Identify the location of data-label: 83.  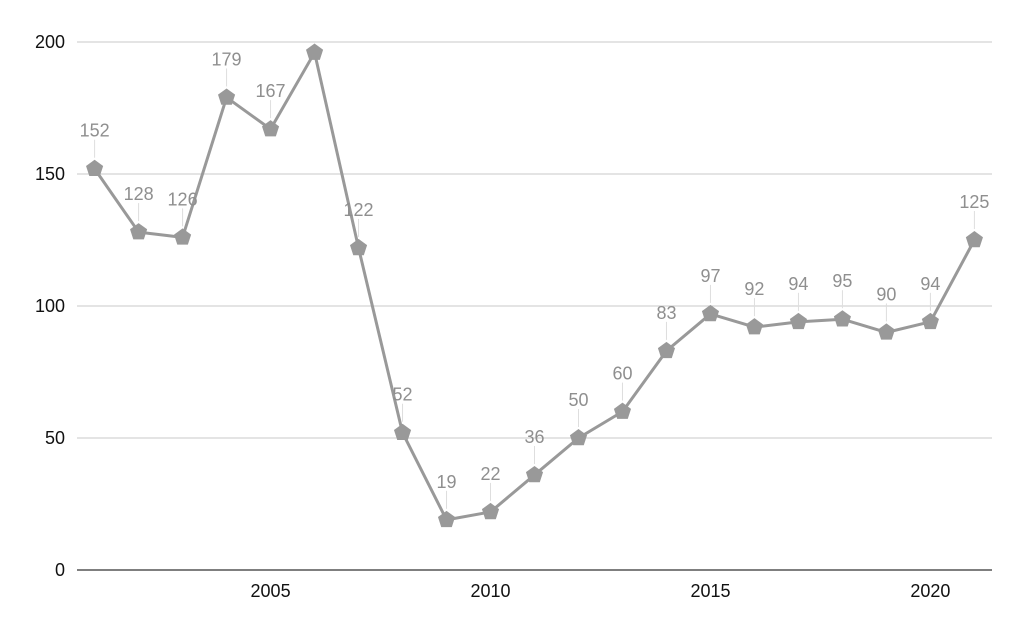
(666, 313).